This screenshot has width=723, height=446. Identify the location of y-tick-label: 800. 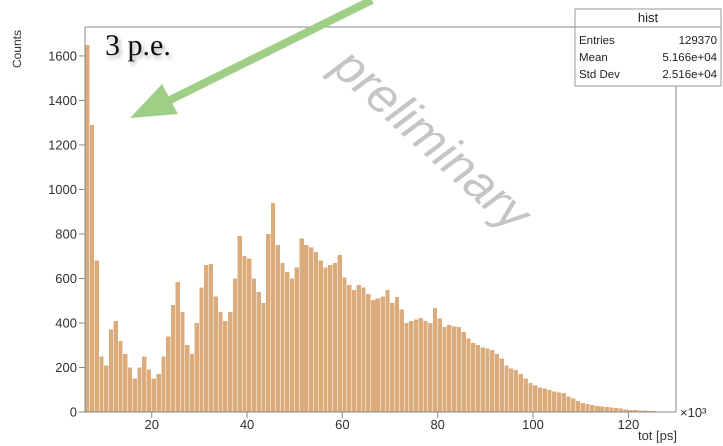
(66, 234).